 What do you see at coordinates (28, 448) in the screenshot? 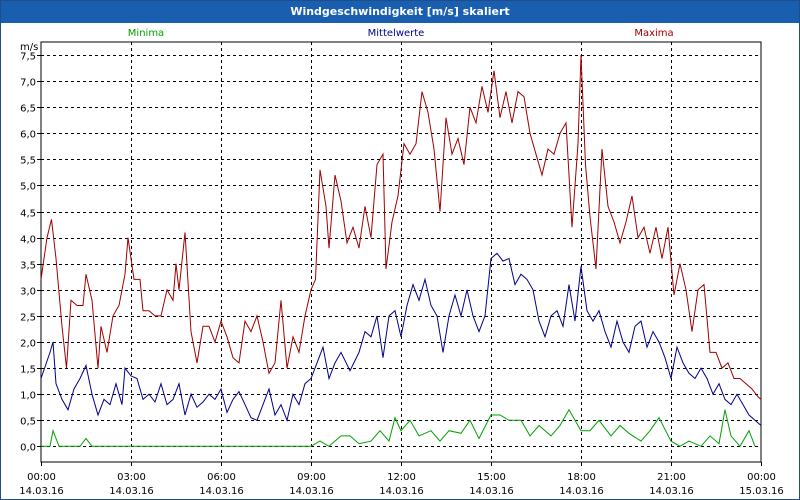
I see `y-tick-label: 0,0` at bounding box center [28, 448].